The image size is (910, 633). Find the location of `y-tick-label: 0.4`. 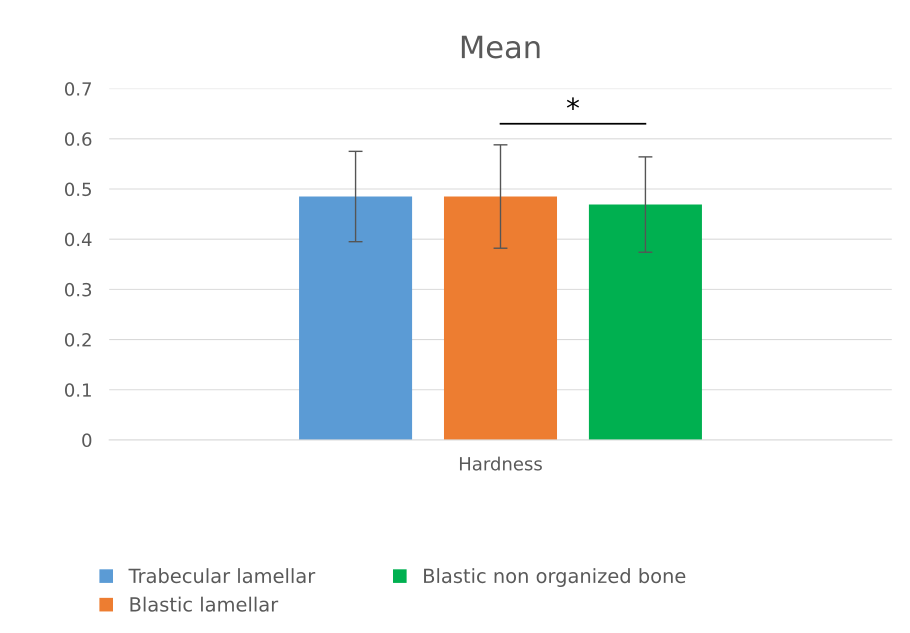

y-tick-label: 0.4 is located at coordinates (78, 239).